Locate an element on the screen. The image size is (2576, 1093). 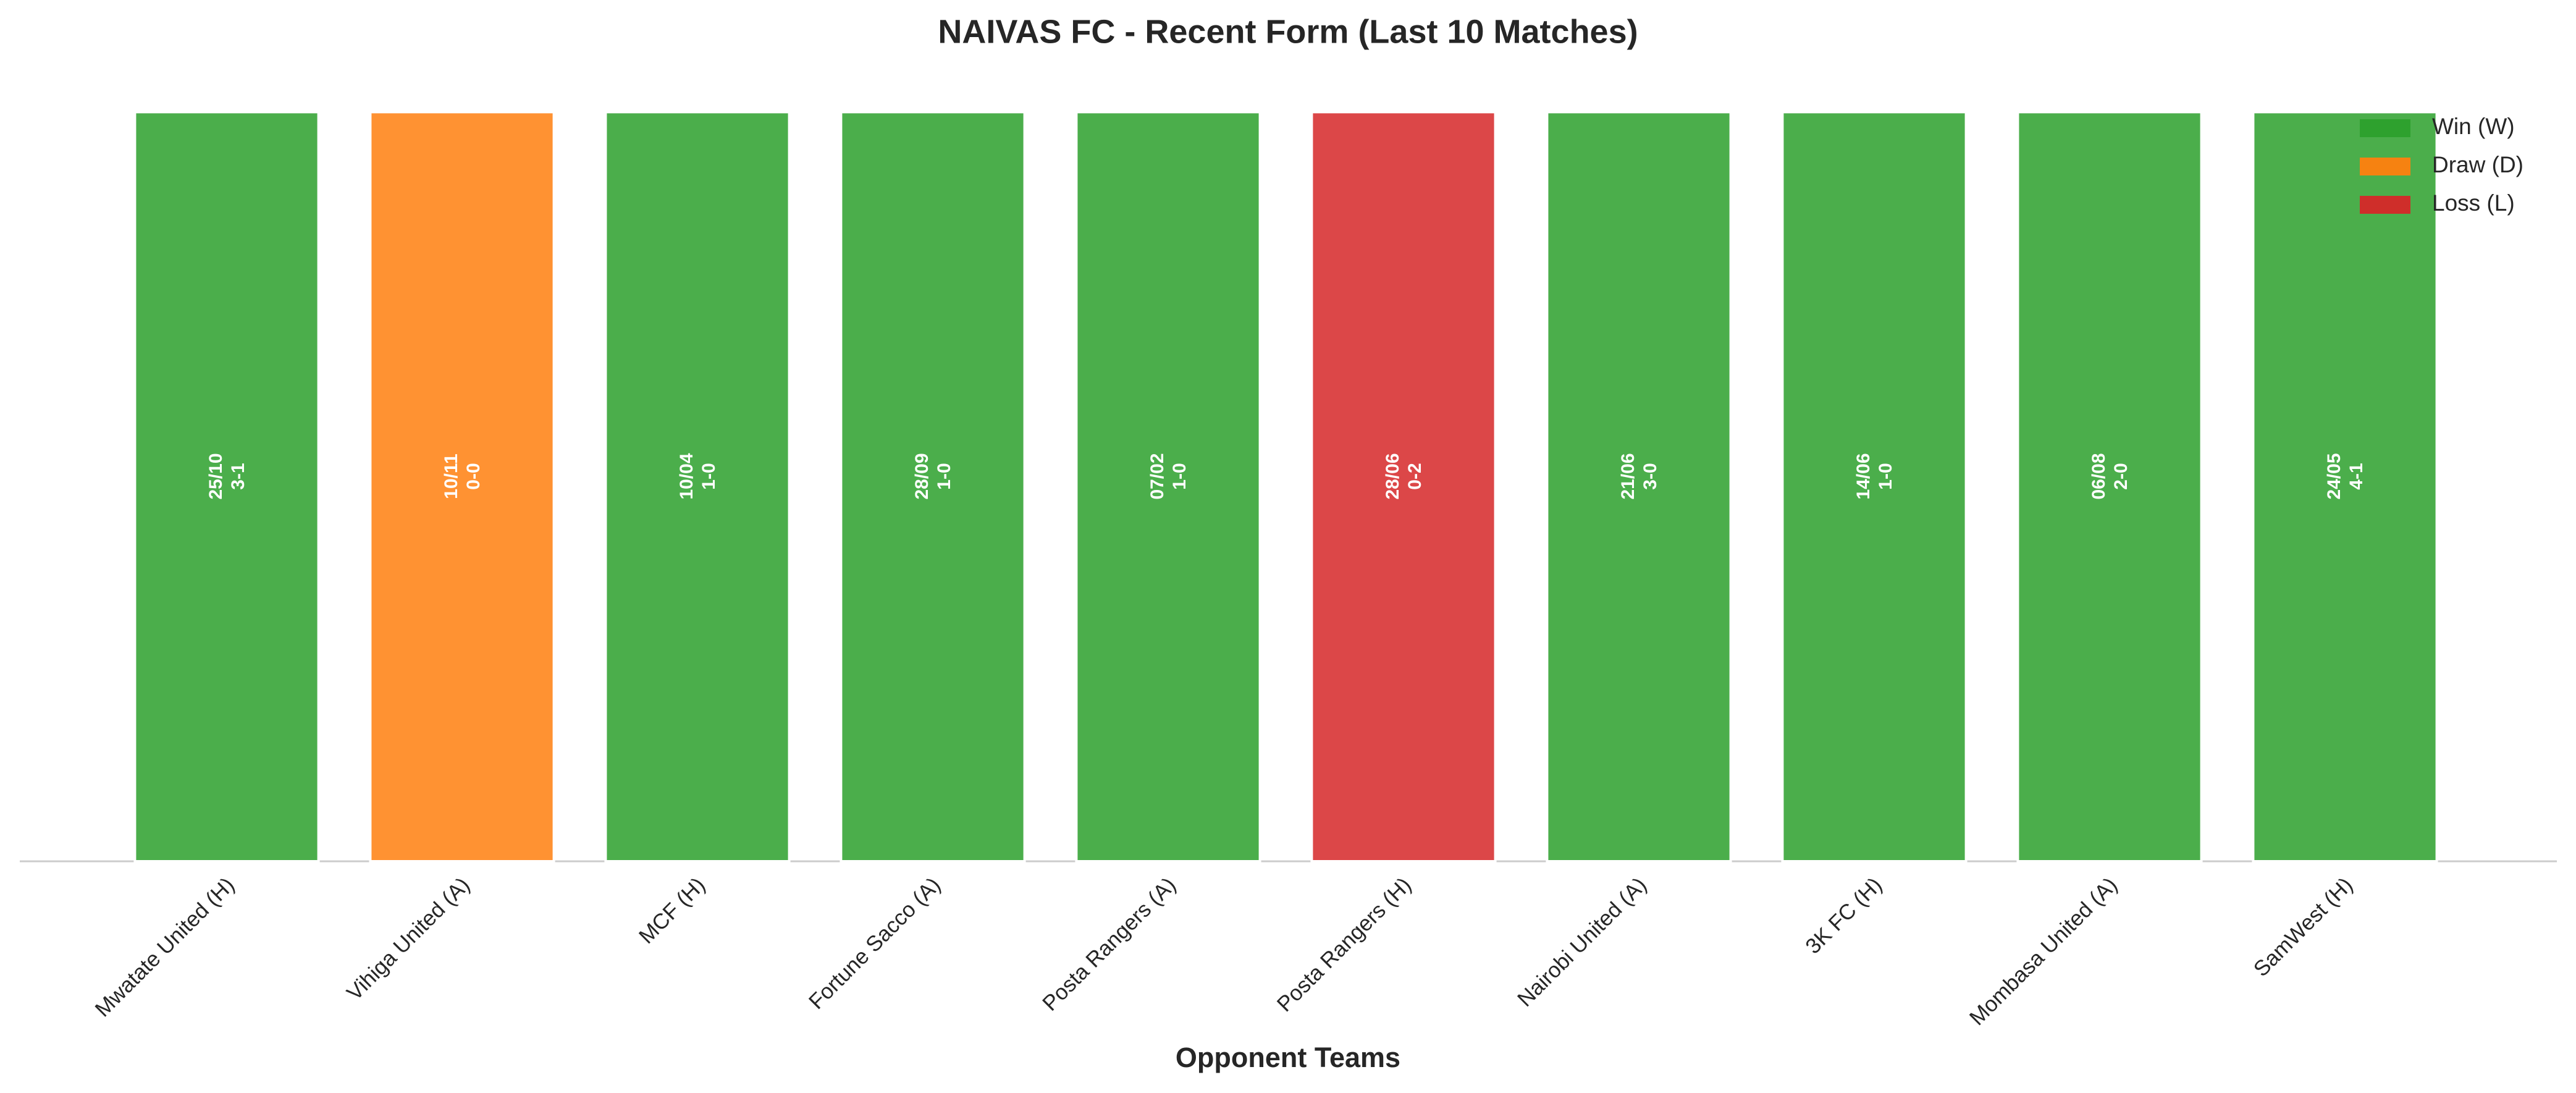
x-tick-label: Posta Rangers (H) is located at coordinates (1344, 945).